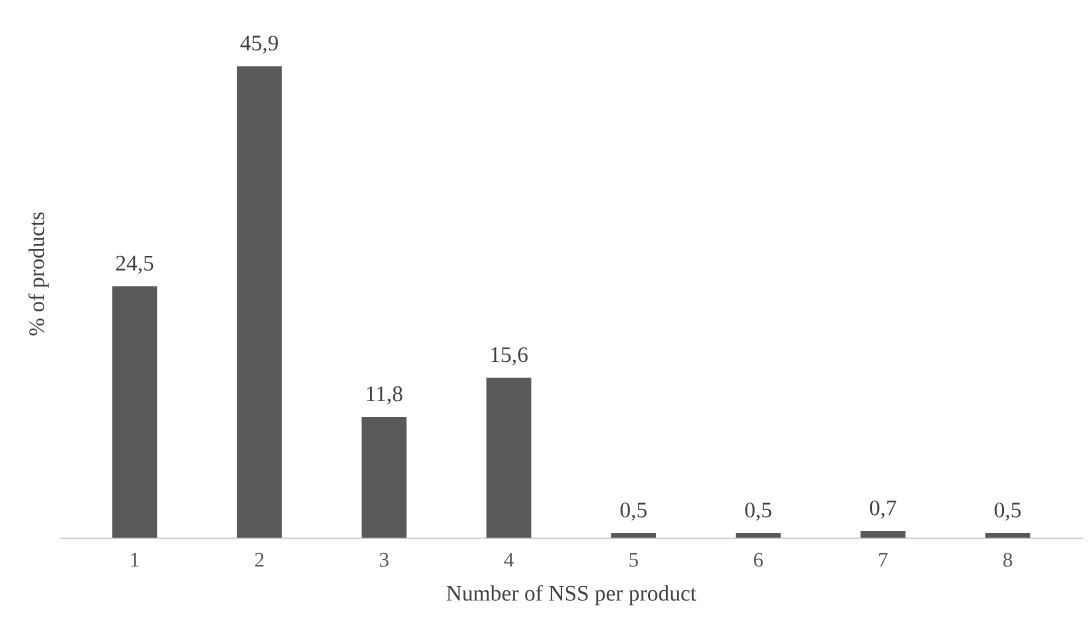 The image size is (1088, 637). I want to click on x-tick-label: 1, so click(135, 559).